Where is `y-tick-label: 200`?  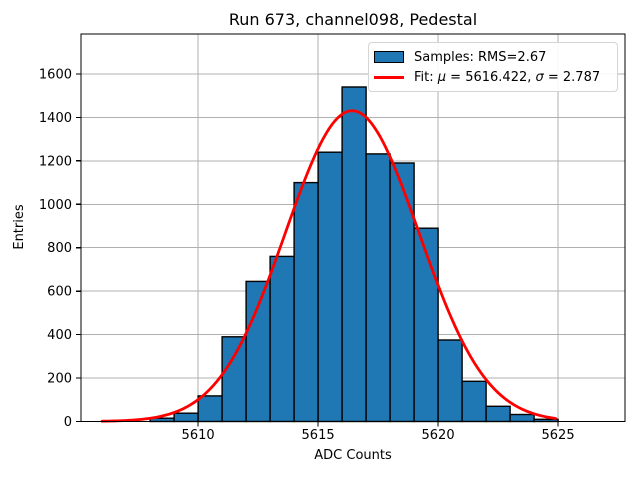
y-tick-label: 200 is located at coordinates (59, 379).